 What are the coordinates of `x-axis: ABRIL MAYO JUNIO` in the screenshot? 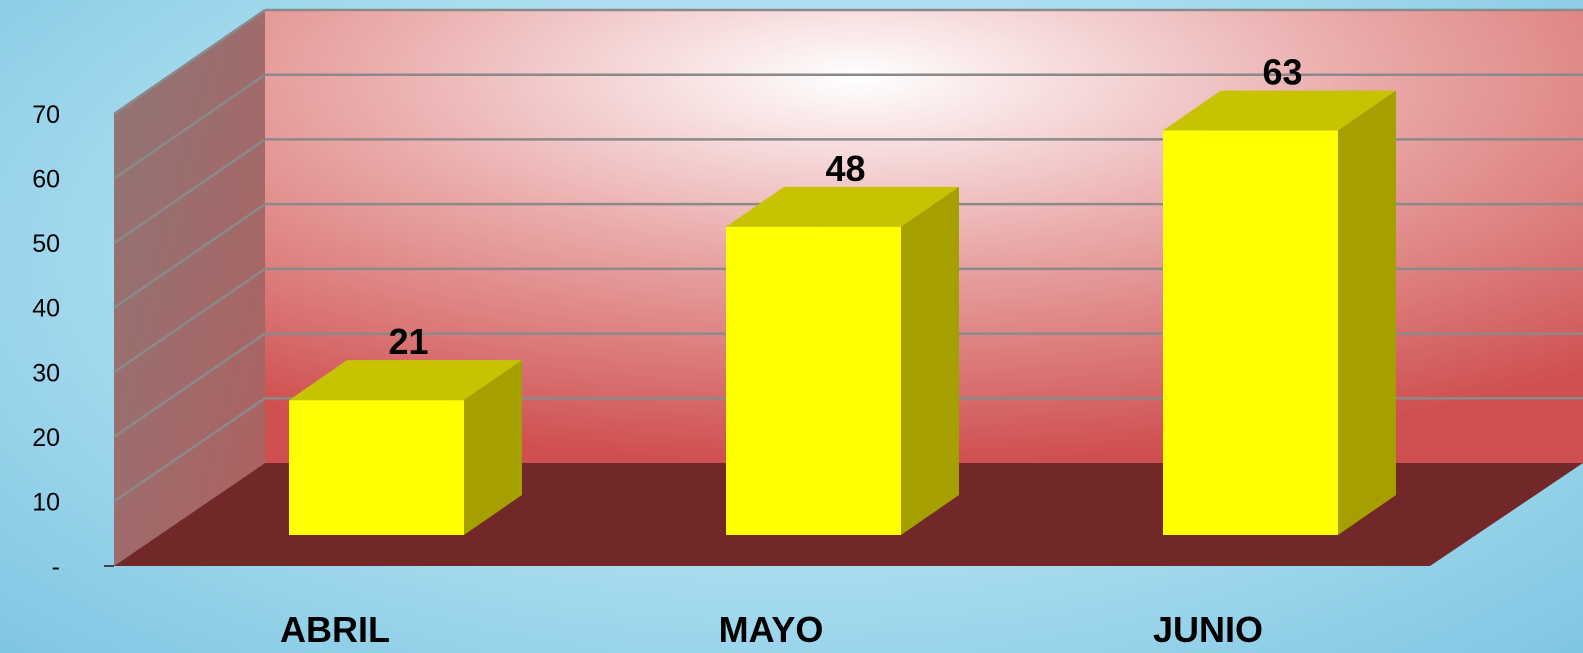 It's located at (771, 629).